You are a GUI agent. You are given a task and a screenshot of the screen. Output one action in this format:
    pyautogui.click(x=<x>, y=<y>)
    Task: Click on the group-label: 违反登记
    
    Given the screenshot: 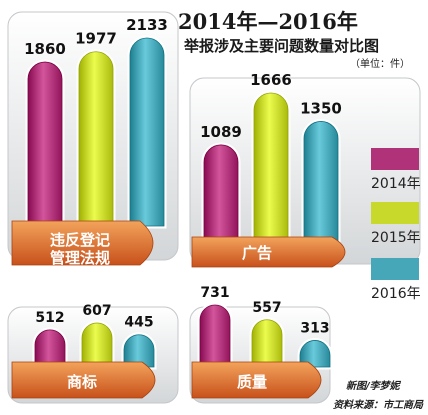 What is the action you would take?
    pyautogui.click(x=80, y=240)
    